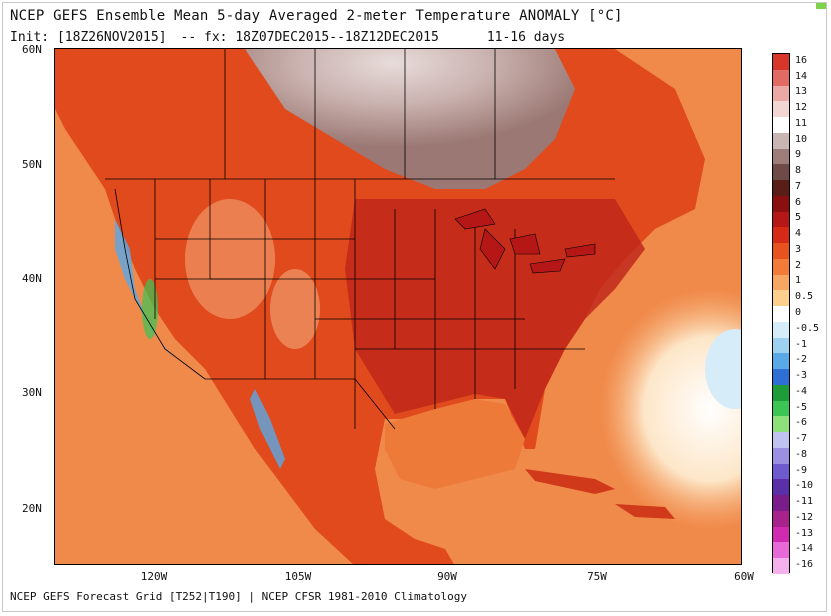 This screenshot has height=616, width=831. Describe the element at coordinates (744, 576) in the screenshot. I see `lon-label-60w: 60W` at that location.